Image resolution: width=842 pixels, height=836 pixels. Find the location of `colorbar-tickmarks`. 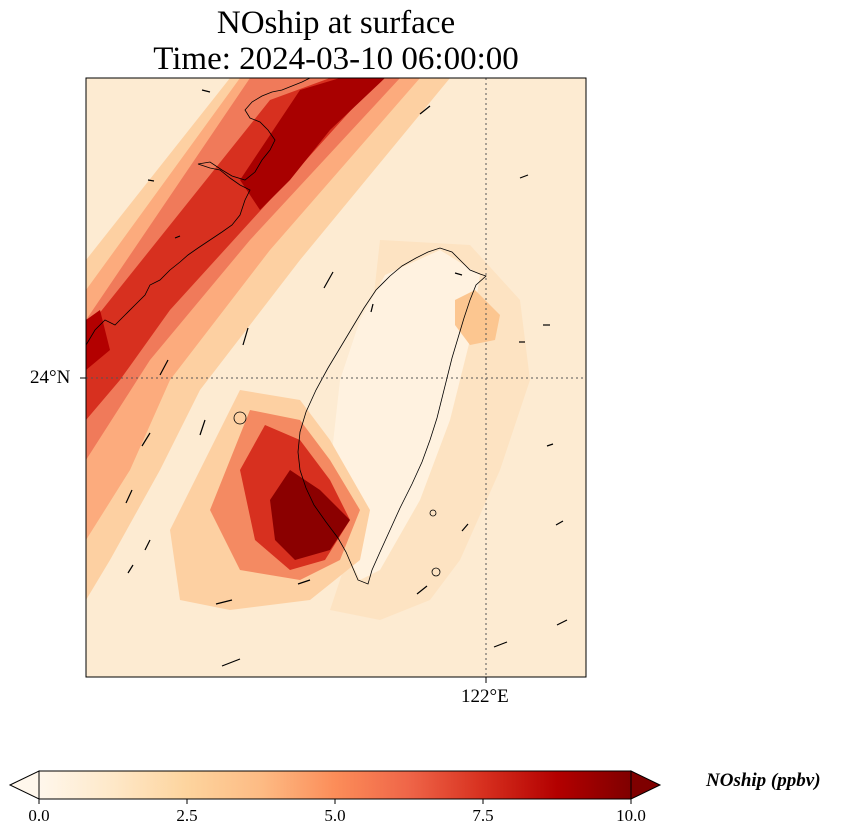

colorbar-tickmarks is located at coordinates (335, 801).